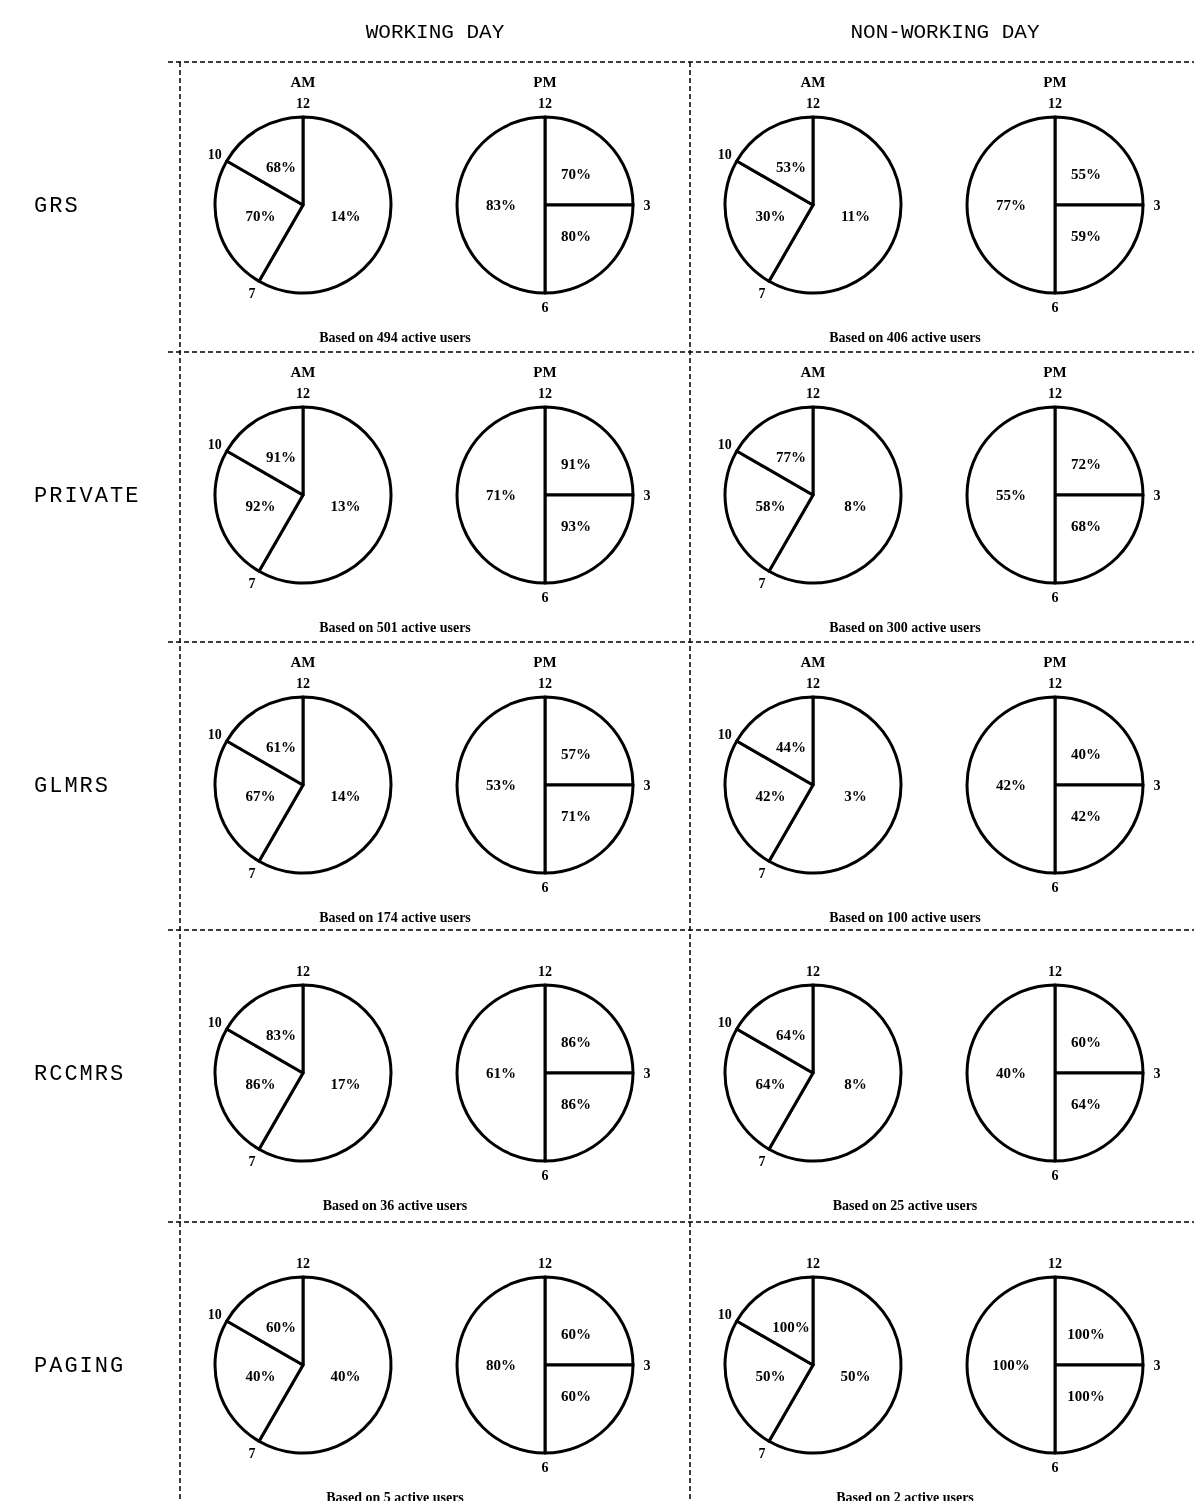 The image size is (1194, 1501). Describe the element at coordinates (501, 495) in the screenshot. I see `data-label: 71%` at that location.